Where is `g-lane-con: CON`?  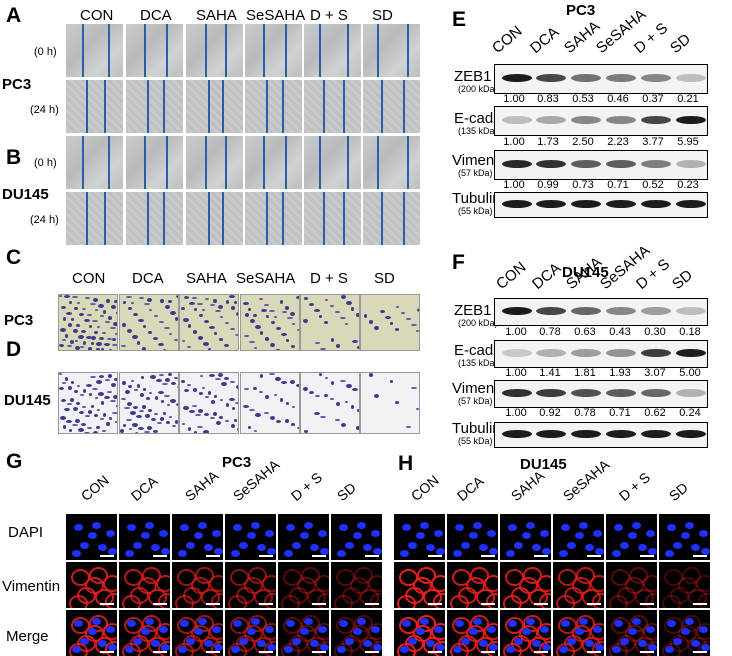
g-lane-con: CON is located at coordinates (94, 487).